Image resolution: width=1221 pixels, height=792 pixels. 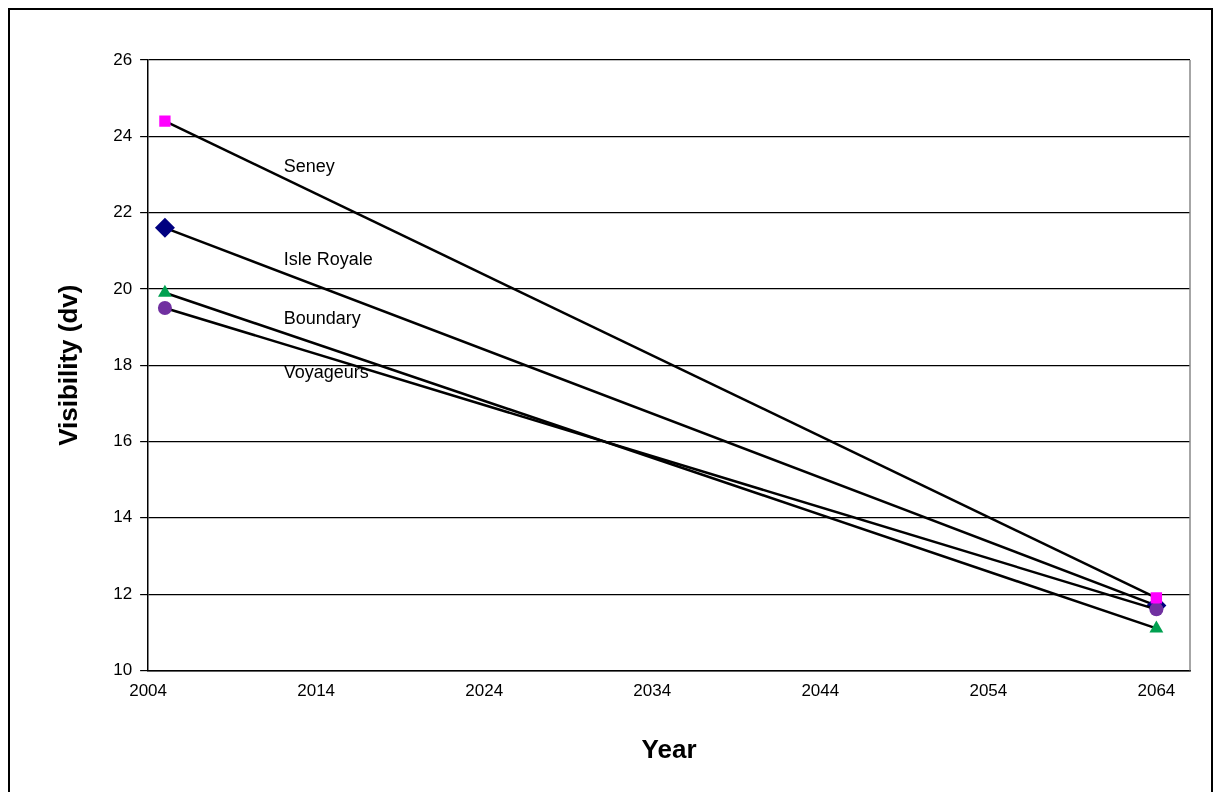 I want to click on series-label: Voyageurs, so click(x=326, y=372).